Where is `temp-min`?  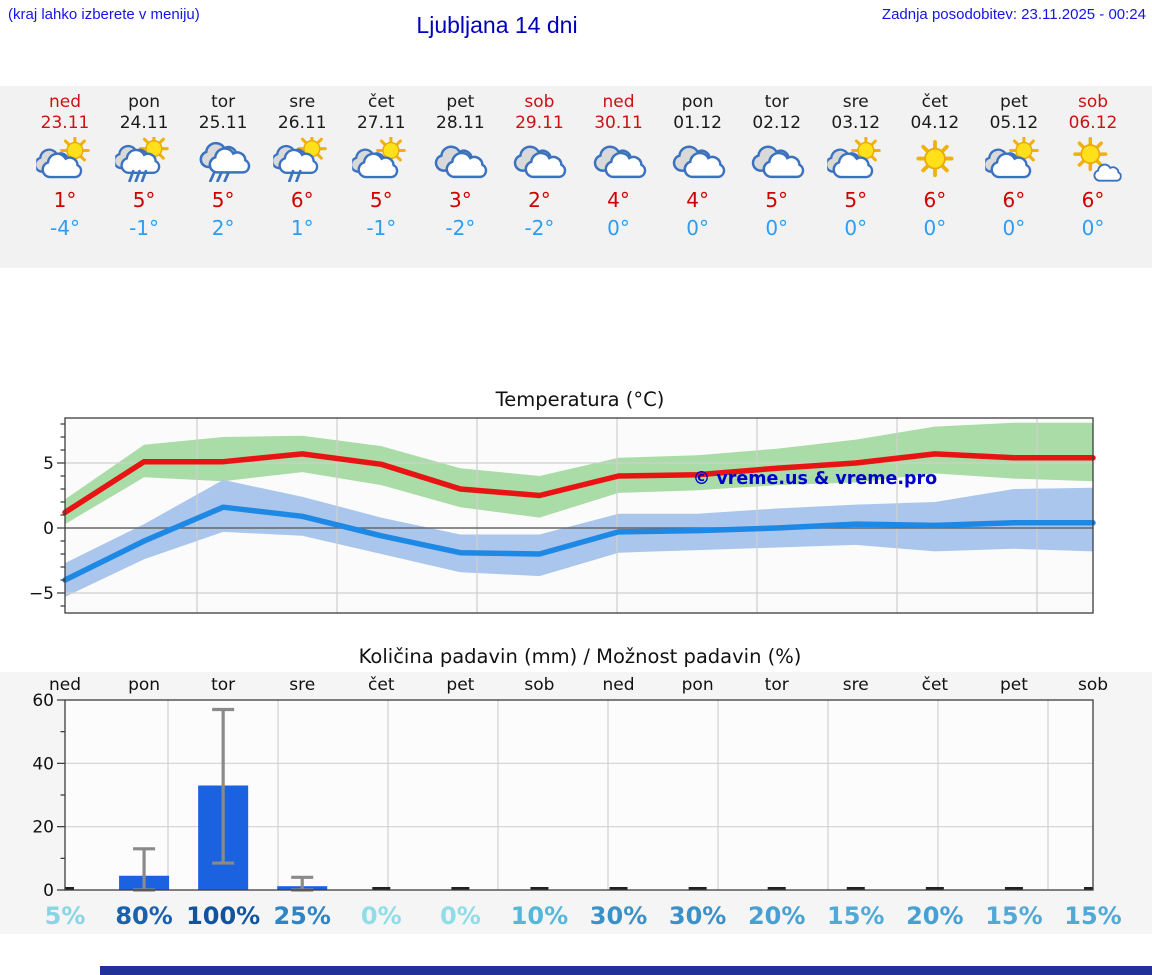 temp-min is located at coordinates (579, 543).